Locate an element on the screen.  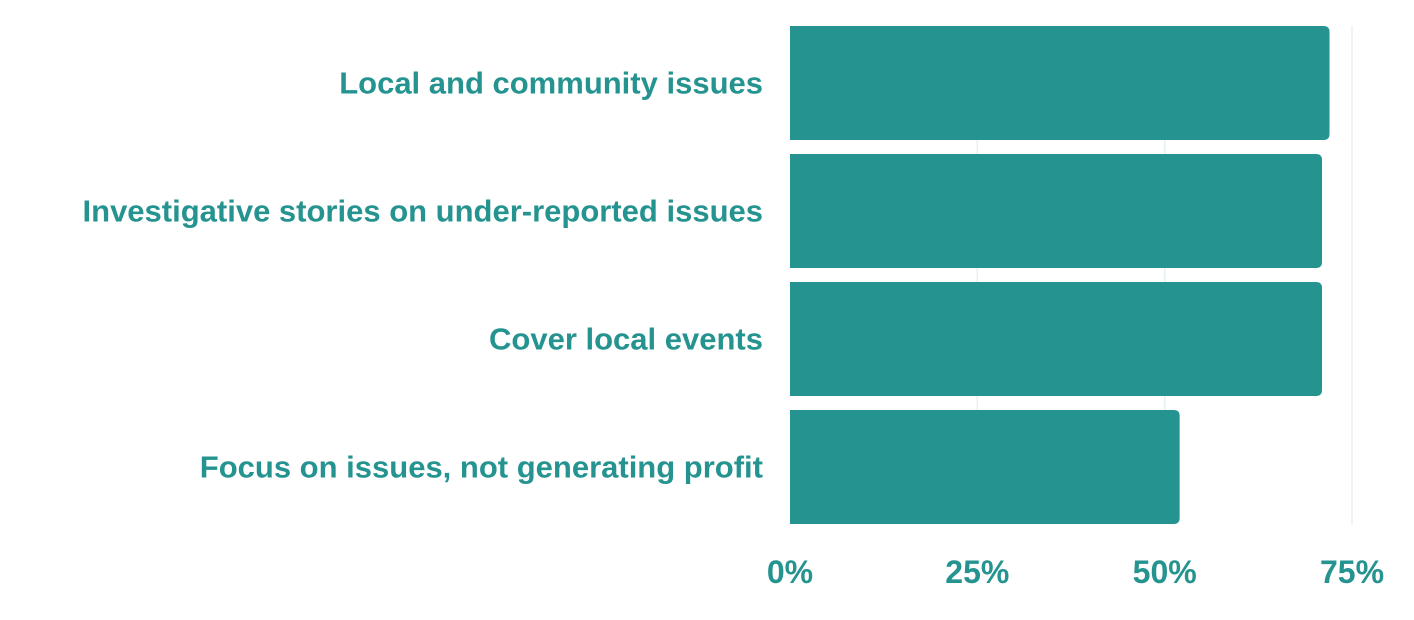
category-label: Local and community issues is located at coordinates (551, 83).